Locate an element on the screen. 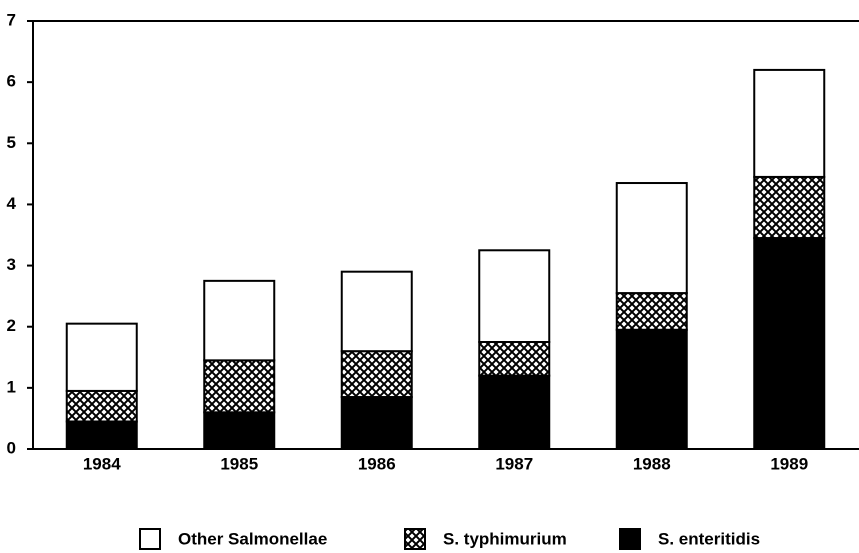 The image size is (859, 553). legend-label: S. enteritidis is located at coordinates (709, 538).